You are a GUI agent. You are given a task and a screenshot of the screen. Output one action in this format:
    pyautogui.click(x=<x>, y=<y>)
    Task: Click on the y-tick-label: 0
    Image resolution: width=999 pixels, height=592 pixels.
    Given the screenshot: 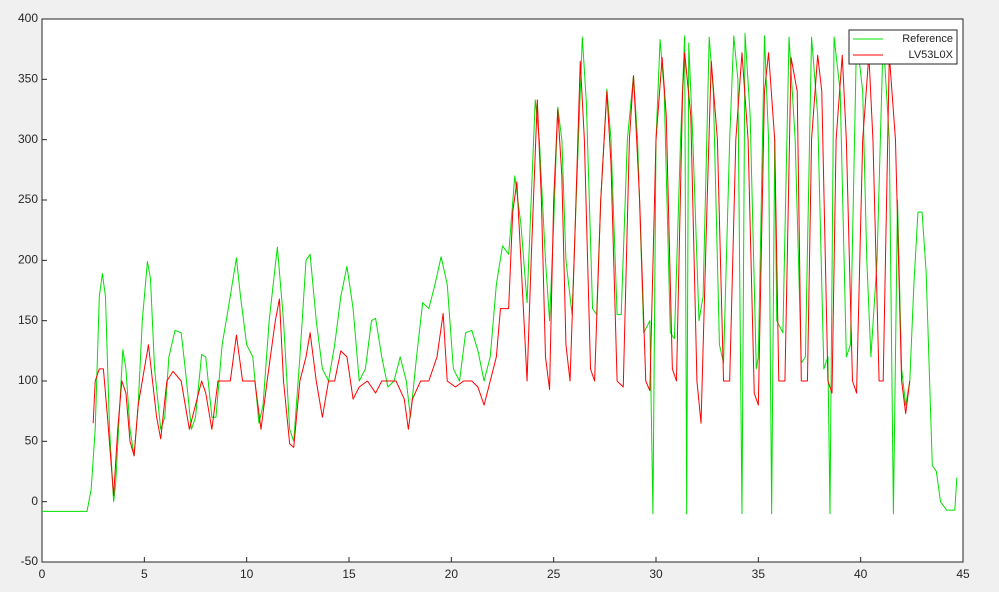 What is the action you would take?
    pyautogui.click(x=34, y=501)
    